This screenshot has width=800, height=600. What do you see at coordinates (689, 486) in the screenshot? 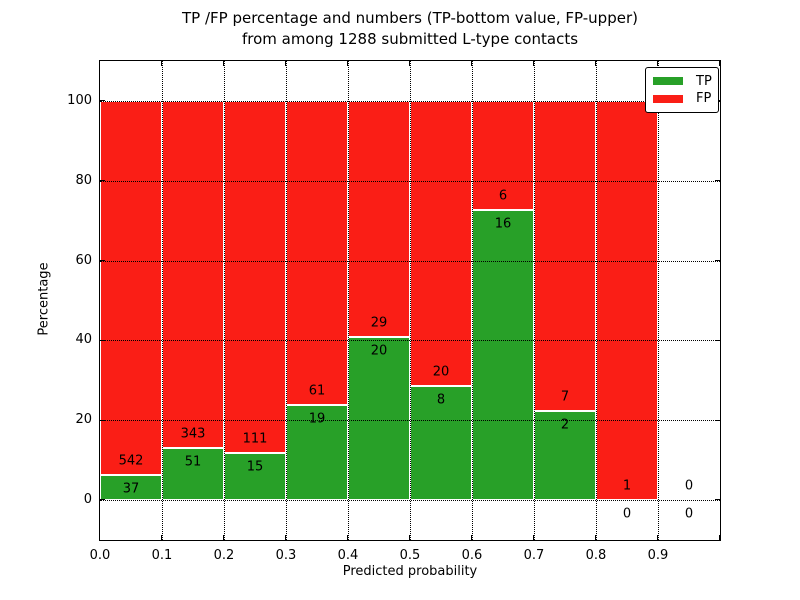
I see `fp-count-label: 0` at bounding box center [689, 486].